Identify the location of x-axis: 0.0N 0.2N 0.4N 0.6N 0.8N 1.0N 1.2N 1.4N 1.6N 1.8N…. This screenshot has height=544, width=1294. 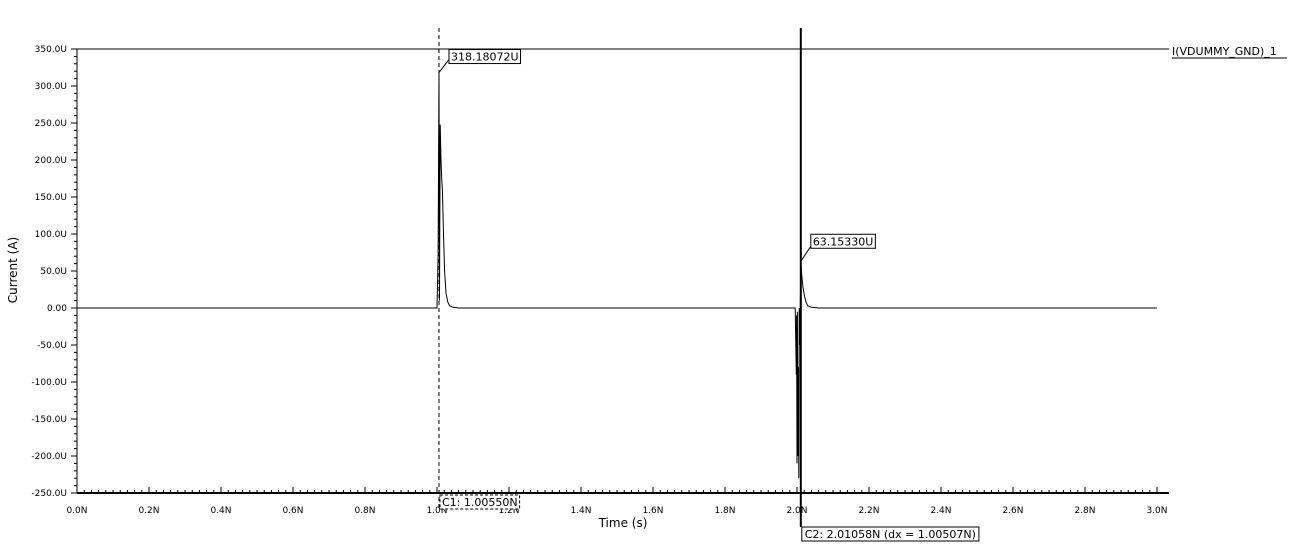
(617, 501).